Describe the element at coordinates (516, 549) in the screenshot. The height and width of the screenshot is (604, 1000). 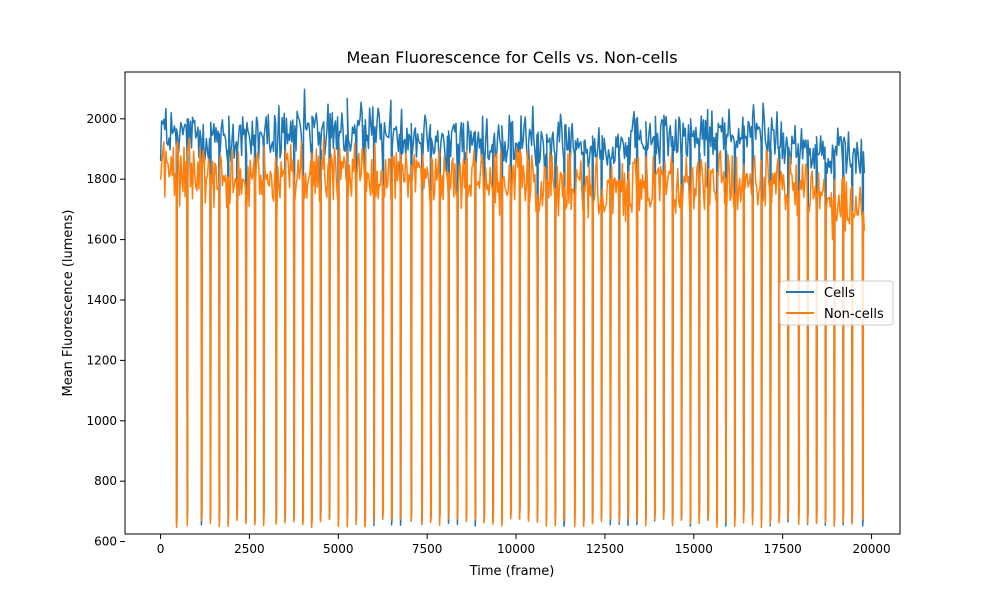
I see `x-tick-label: 10000` at that location.